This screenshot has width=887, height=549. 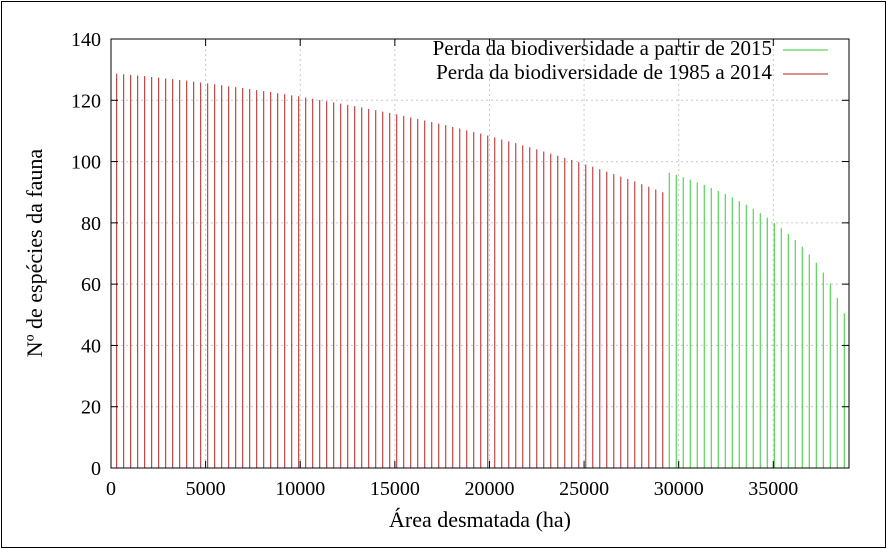 I want to click on y-tick-label: 40, so click(x=91, y=346).